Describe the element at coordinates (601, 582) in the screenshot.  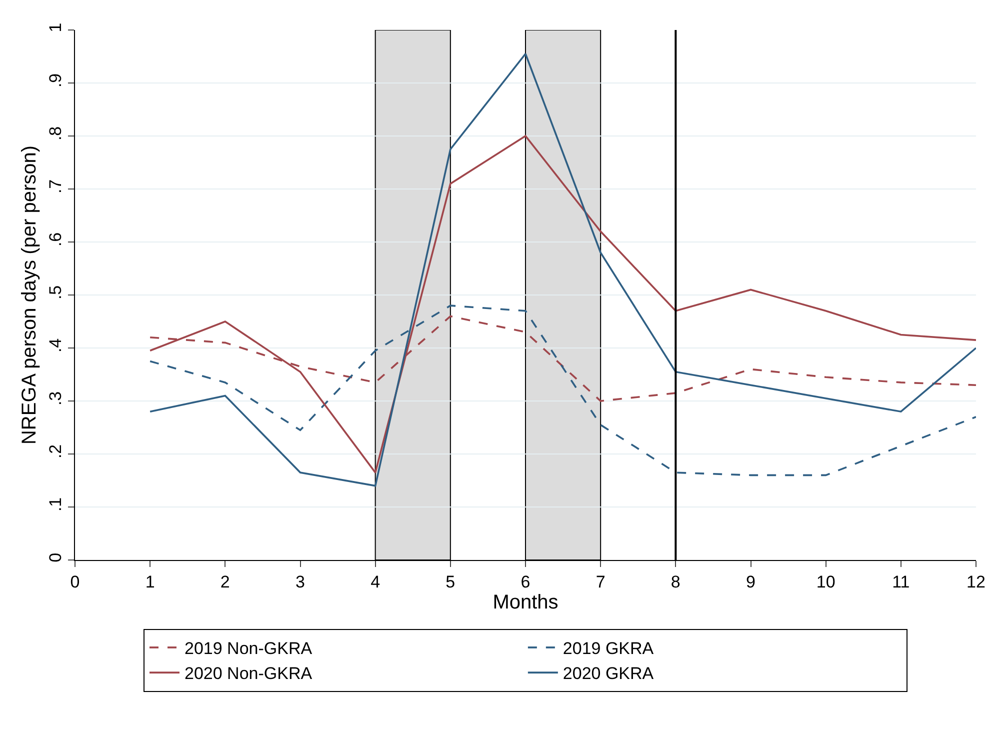
I see `x-tick-label: 7` at that location.